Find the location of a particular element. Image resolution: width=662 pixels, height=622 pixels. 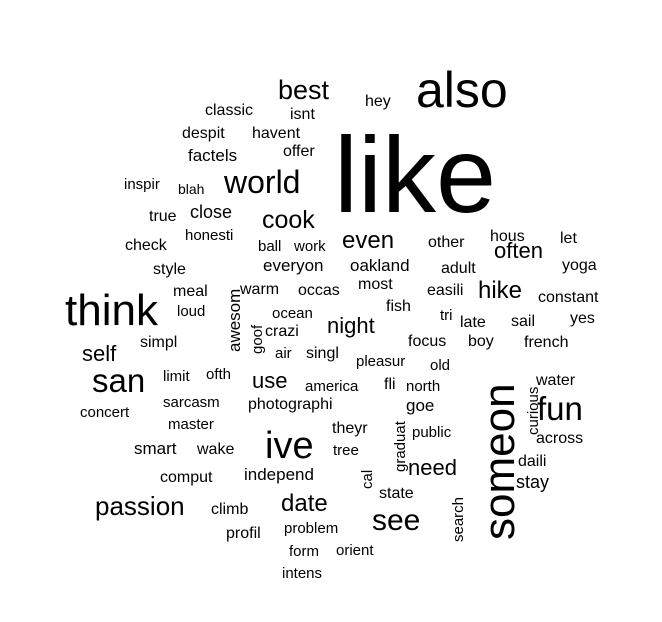

word: awesom is located at coordinates (234, 320).